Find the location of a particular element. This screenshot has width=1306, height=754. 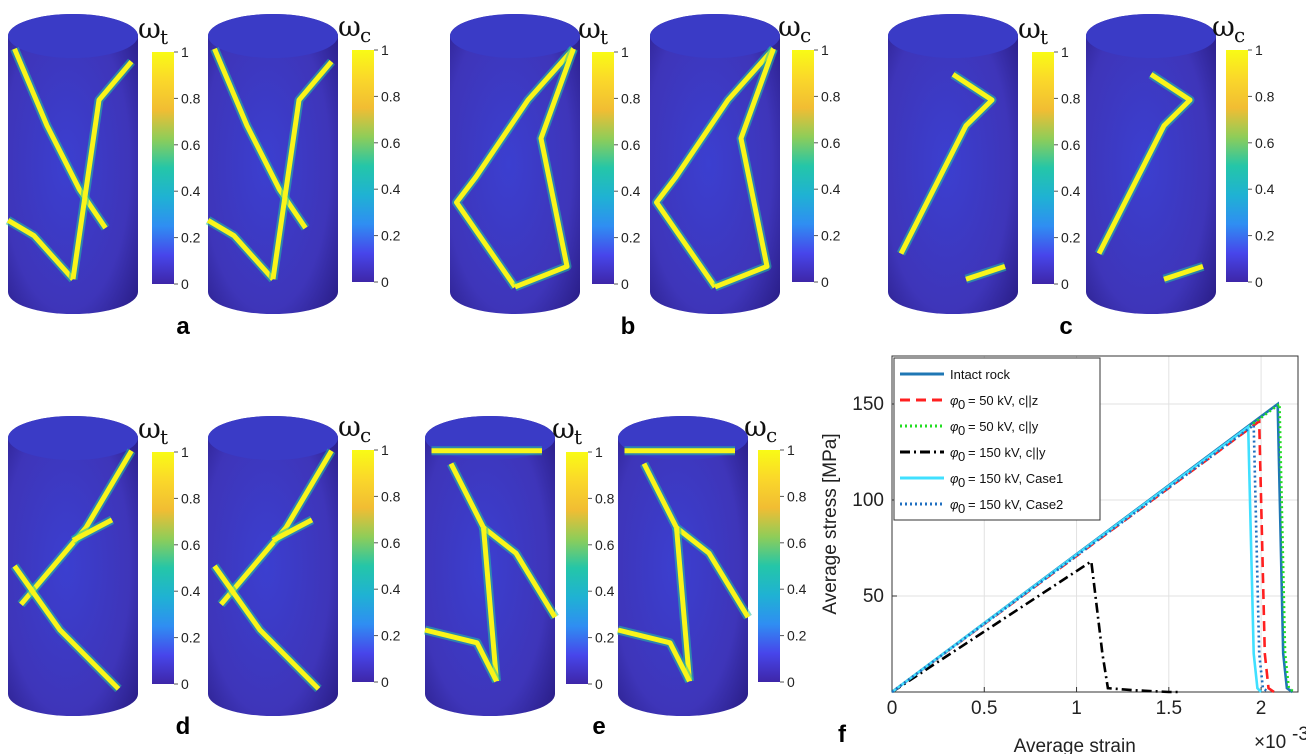

panel-label: d is located at coordinates (183, 726).